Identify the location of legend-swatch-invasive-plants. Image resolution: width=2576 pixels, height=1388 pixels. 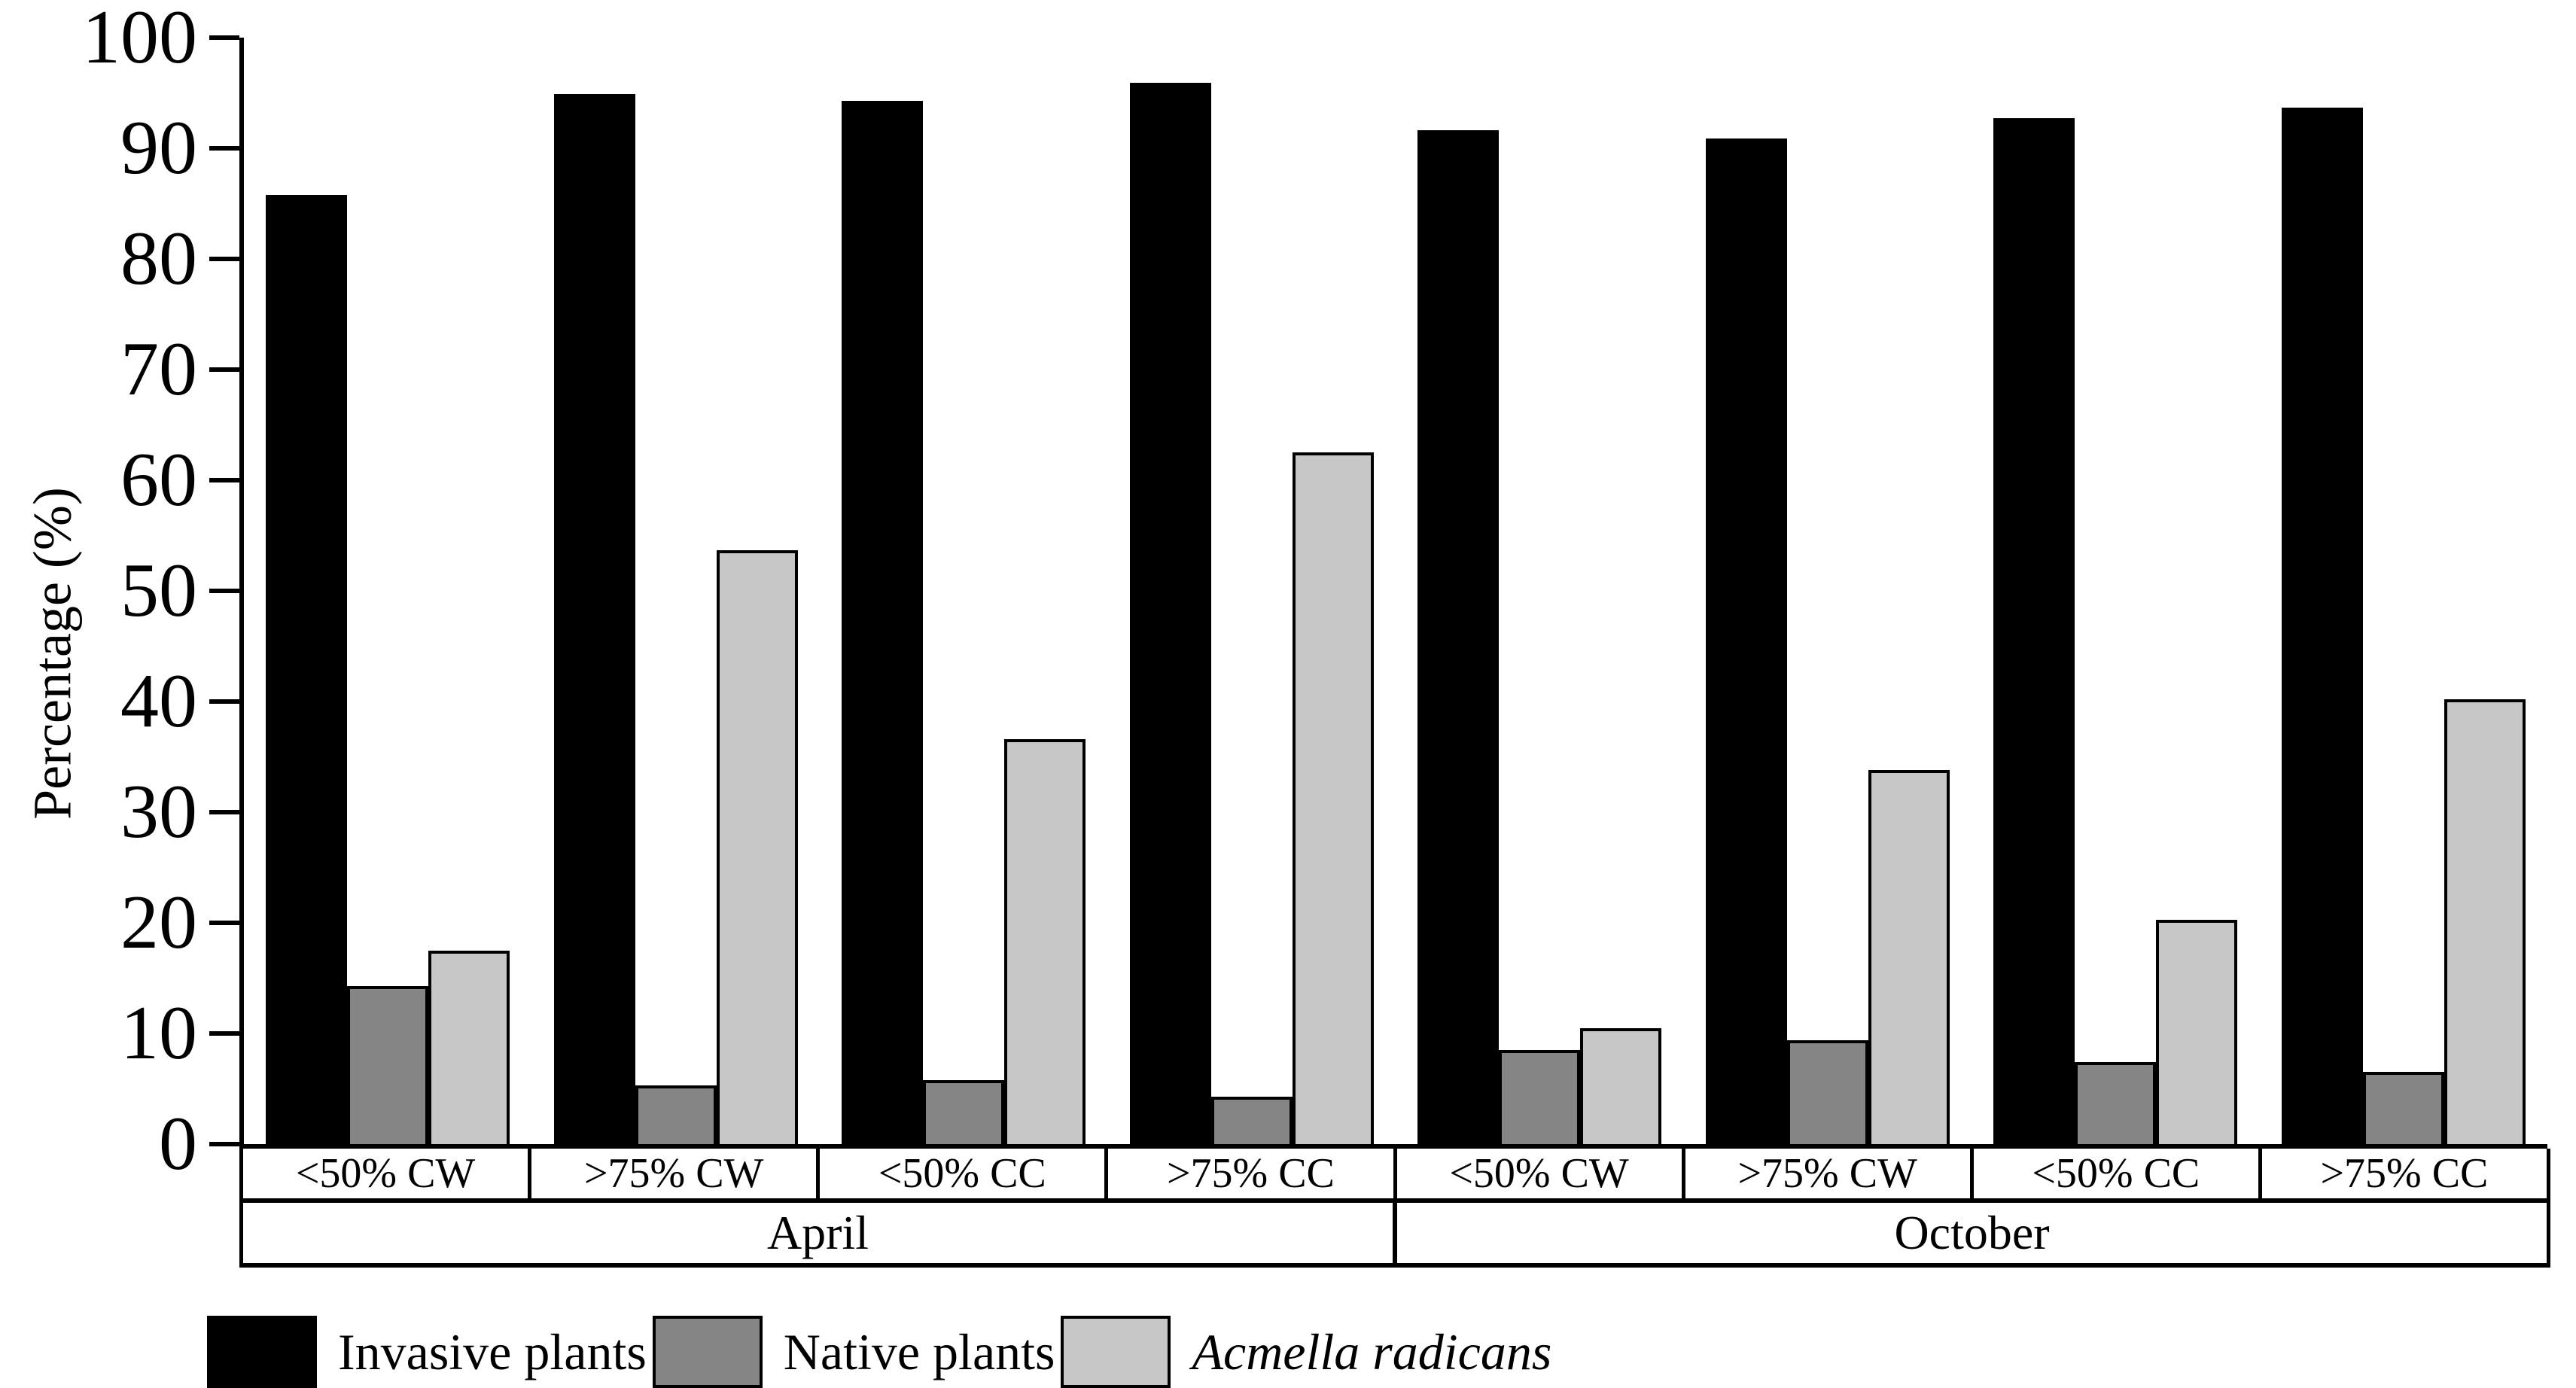
(262, 1352).